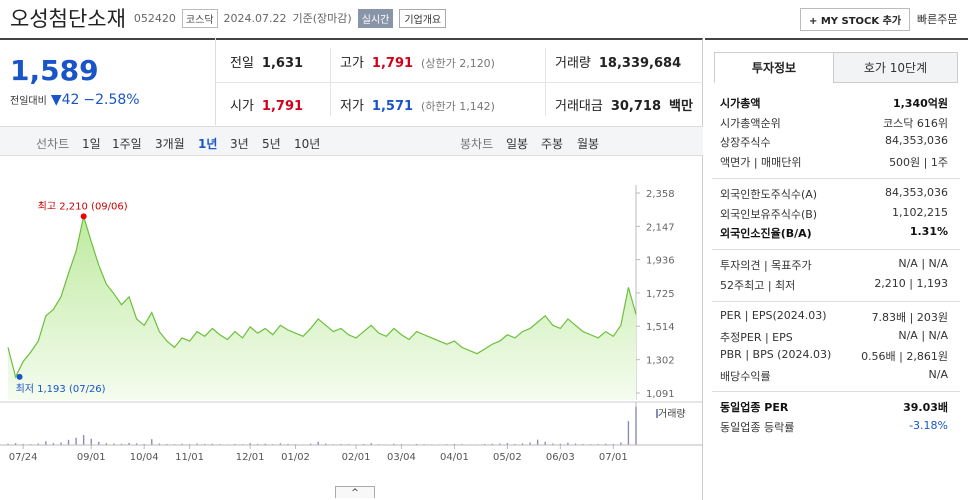  I want to click on info-row: 배당수익률 N/A, so click(834, 376).